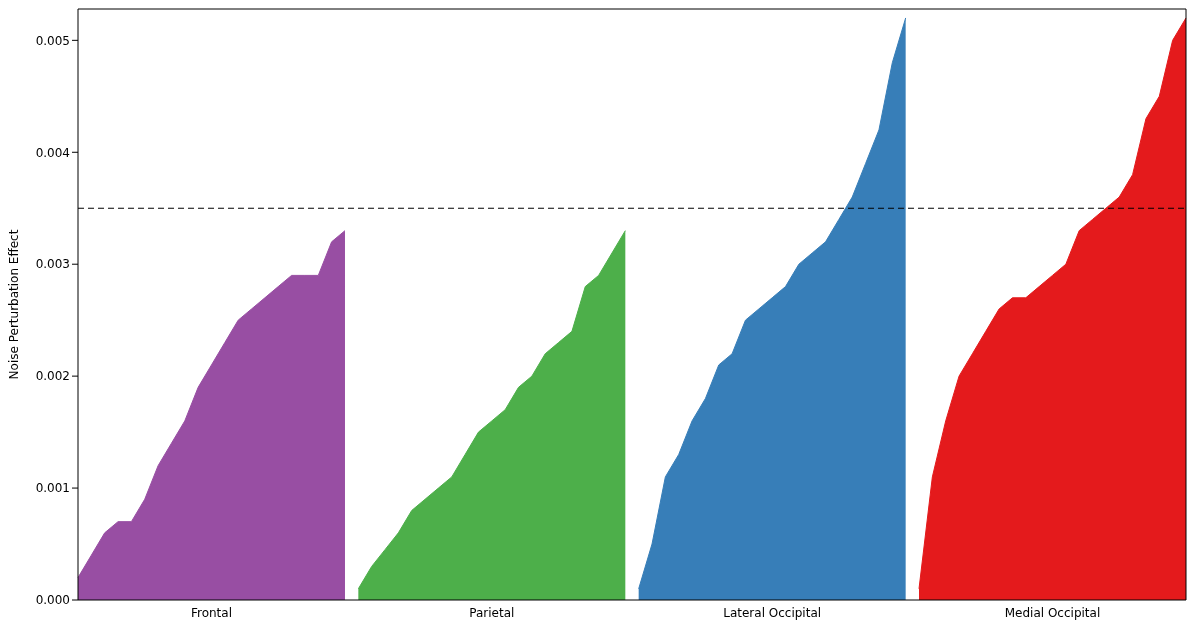  Describe the element at coordinates (14, 304) in the screenshot. I see `y-axis-title: Noise Perturbation Effect` at that location.